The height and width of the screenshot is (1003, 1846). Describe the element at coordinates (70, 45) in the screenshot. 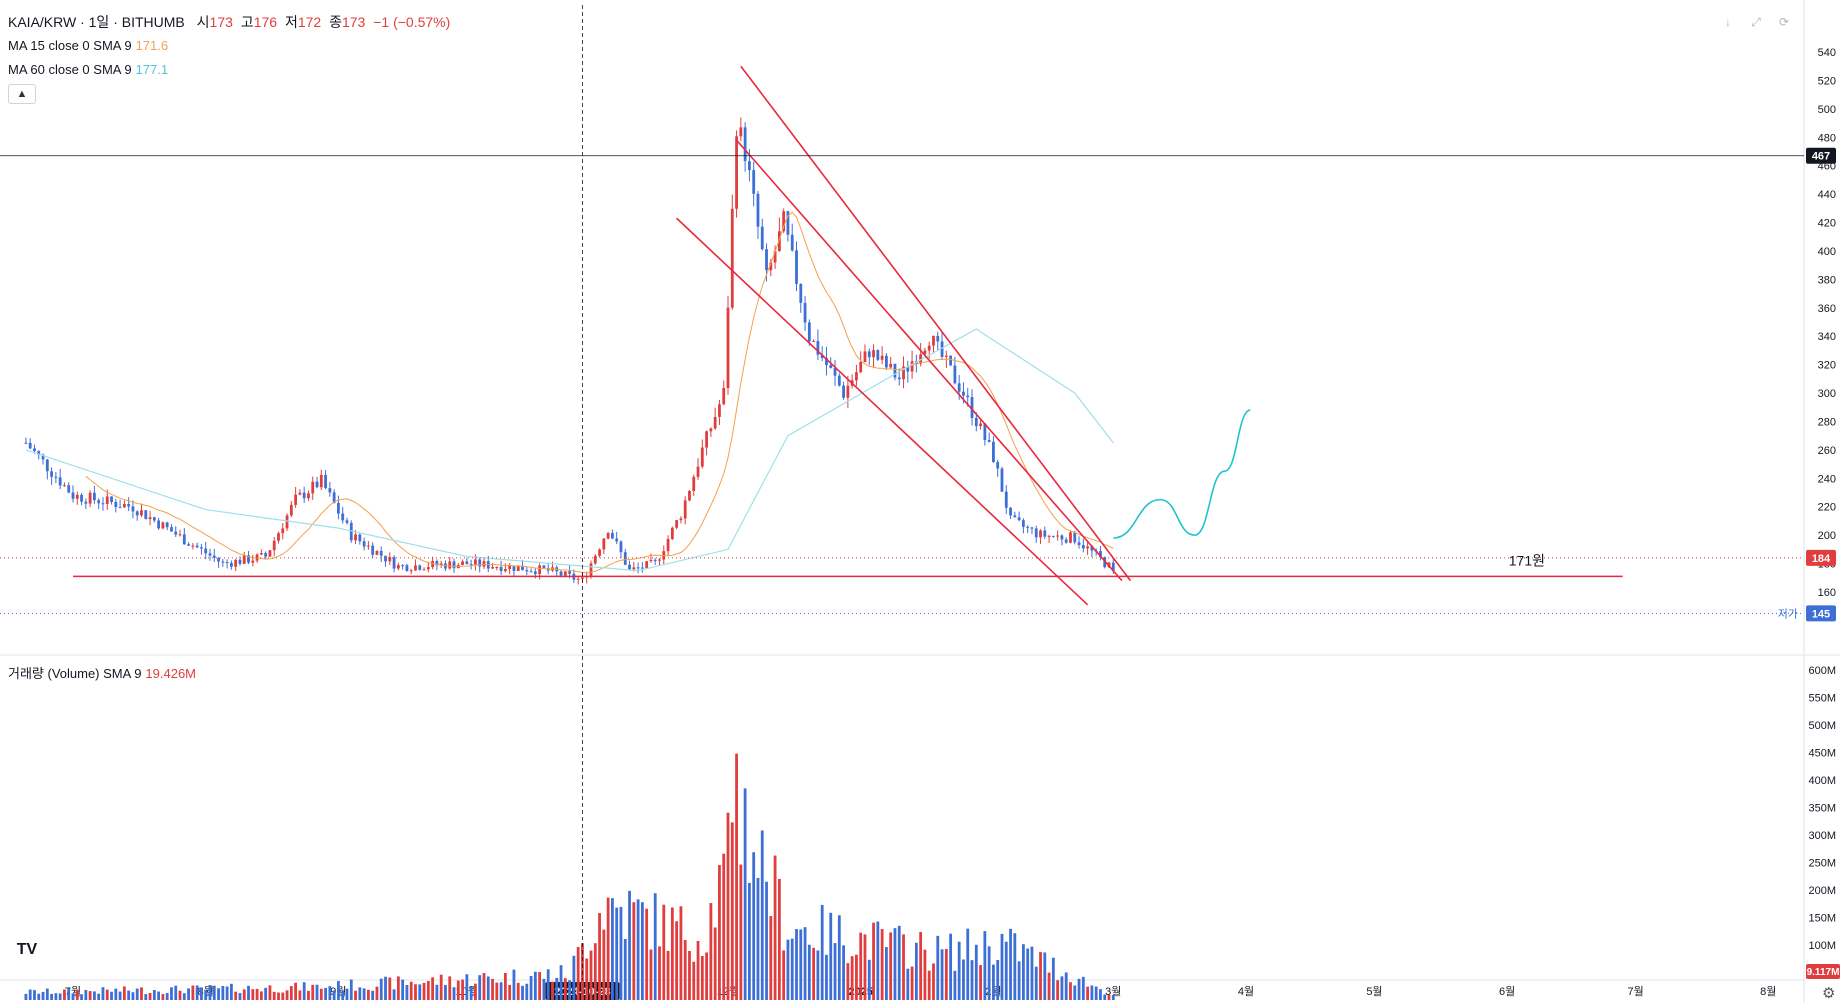

I see `ma15-label: MA 15 close 0 SMA 9` at that location.